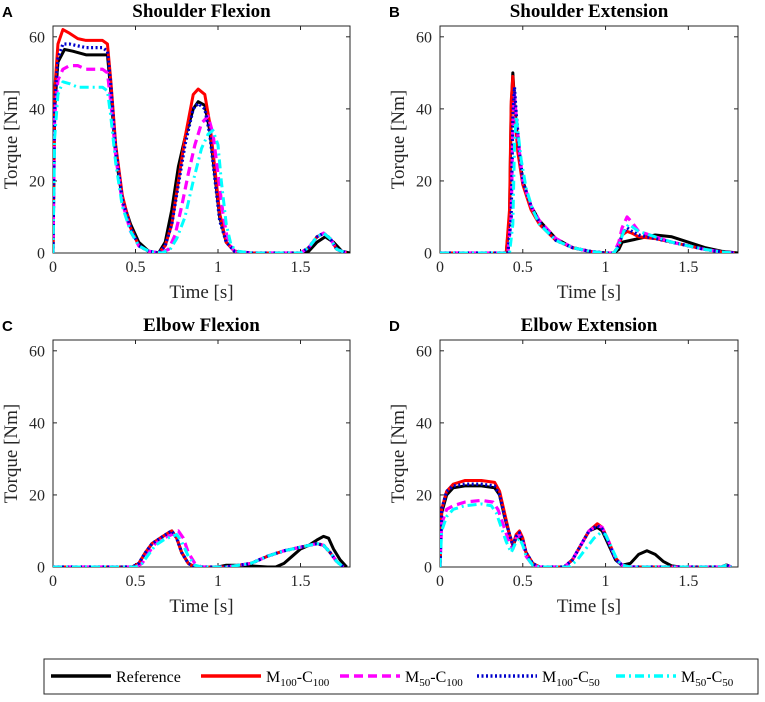 The height and width of the screenshot is (702, 765). I want to click on legend-label: M100​-C100​, so click(298, 679).